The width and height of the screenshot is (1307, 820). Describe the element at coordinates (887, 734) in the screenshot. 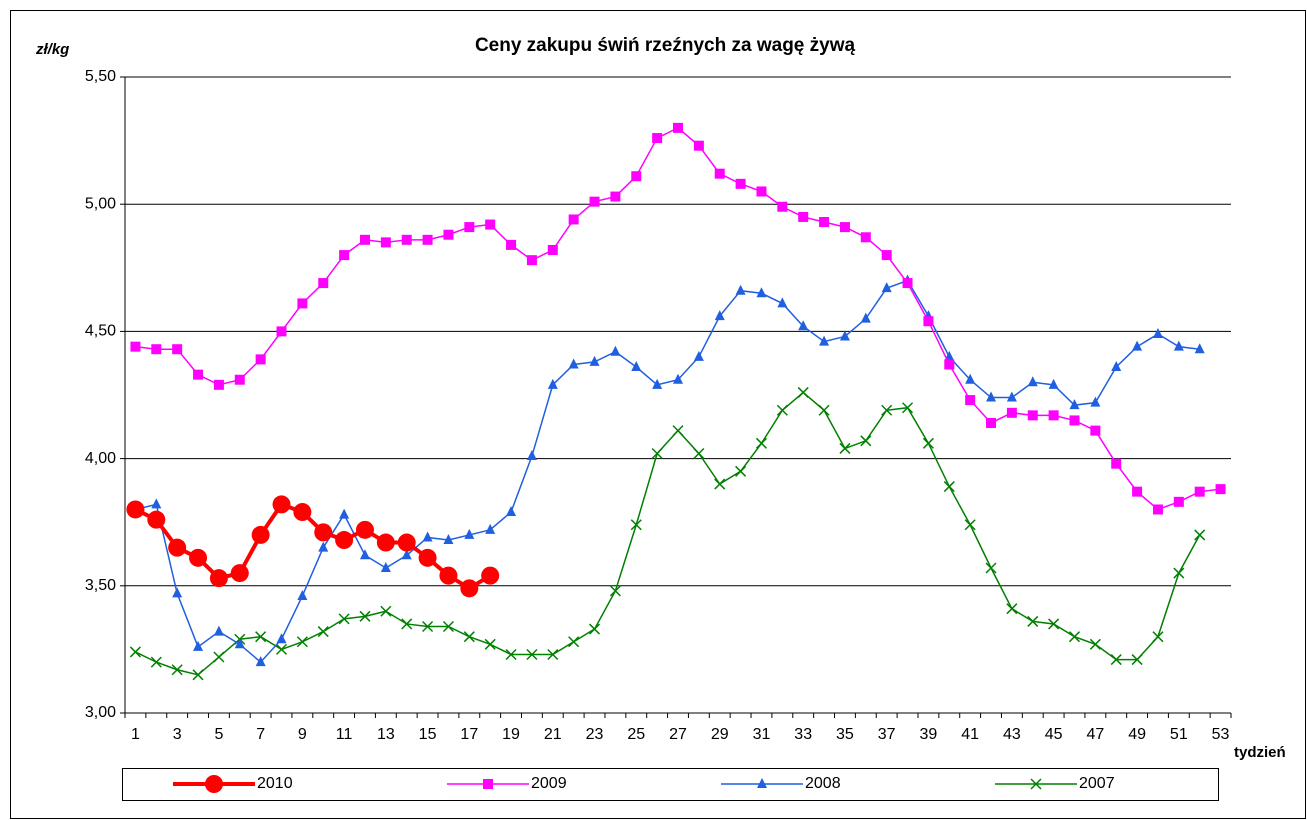

I see `x-tick-label: 37` at that location.